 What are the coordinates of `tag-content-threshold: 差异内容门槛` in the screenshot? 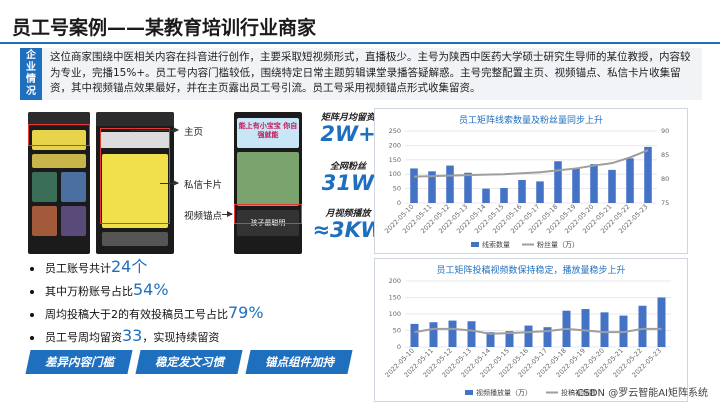 It's located at (79, 362).